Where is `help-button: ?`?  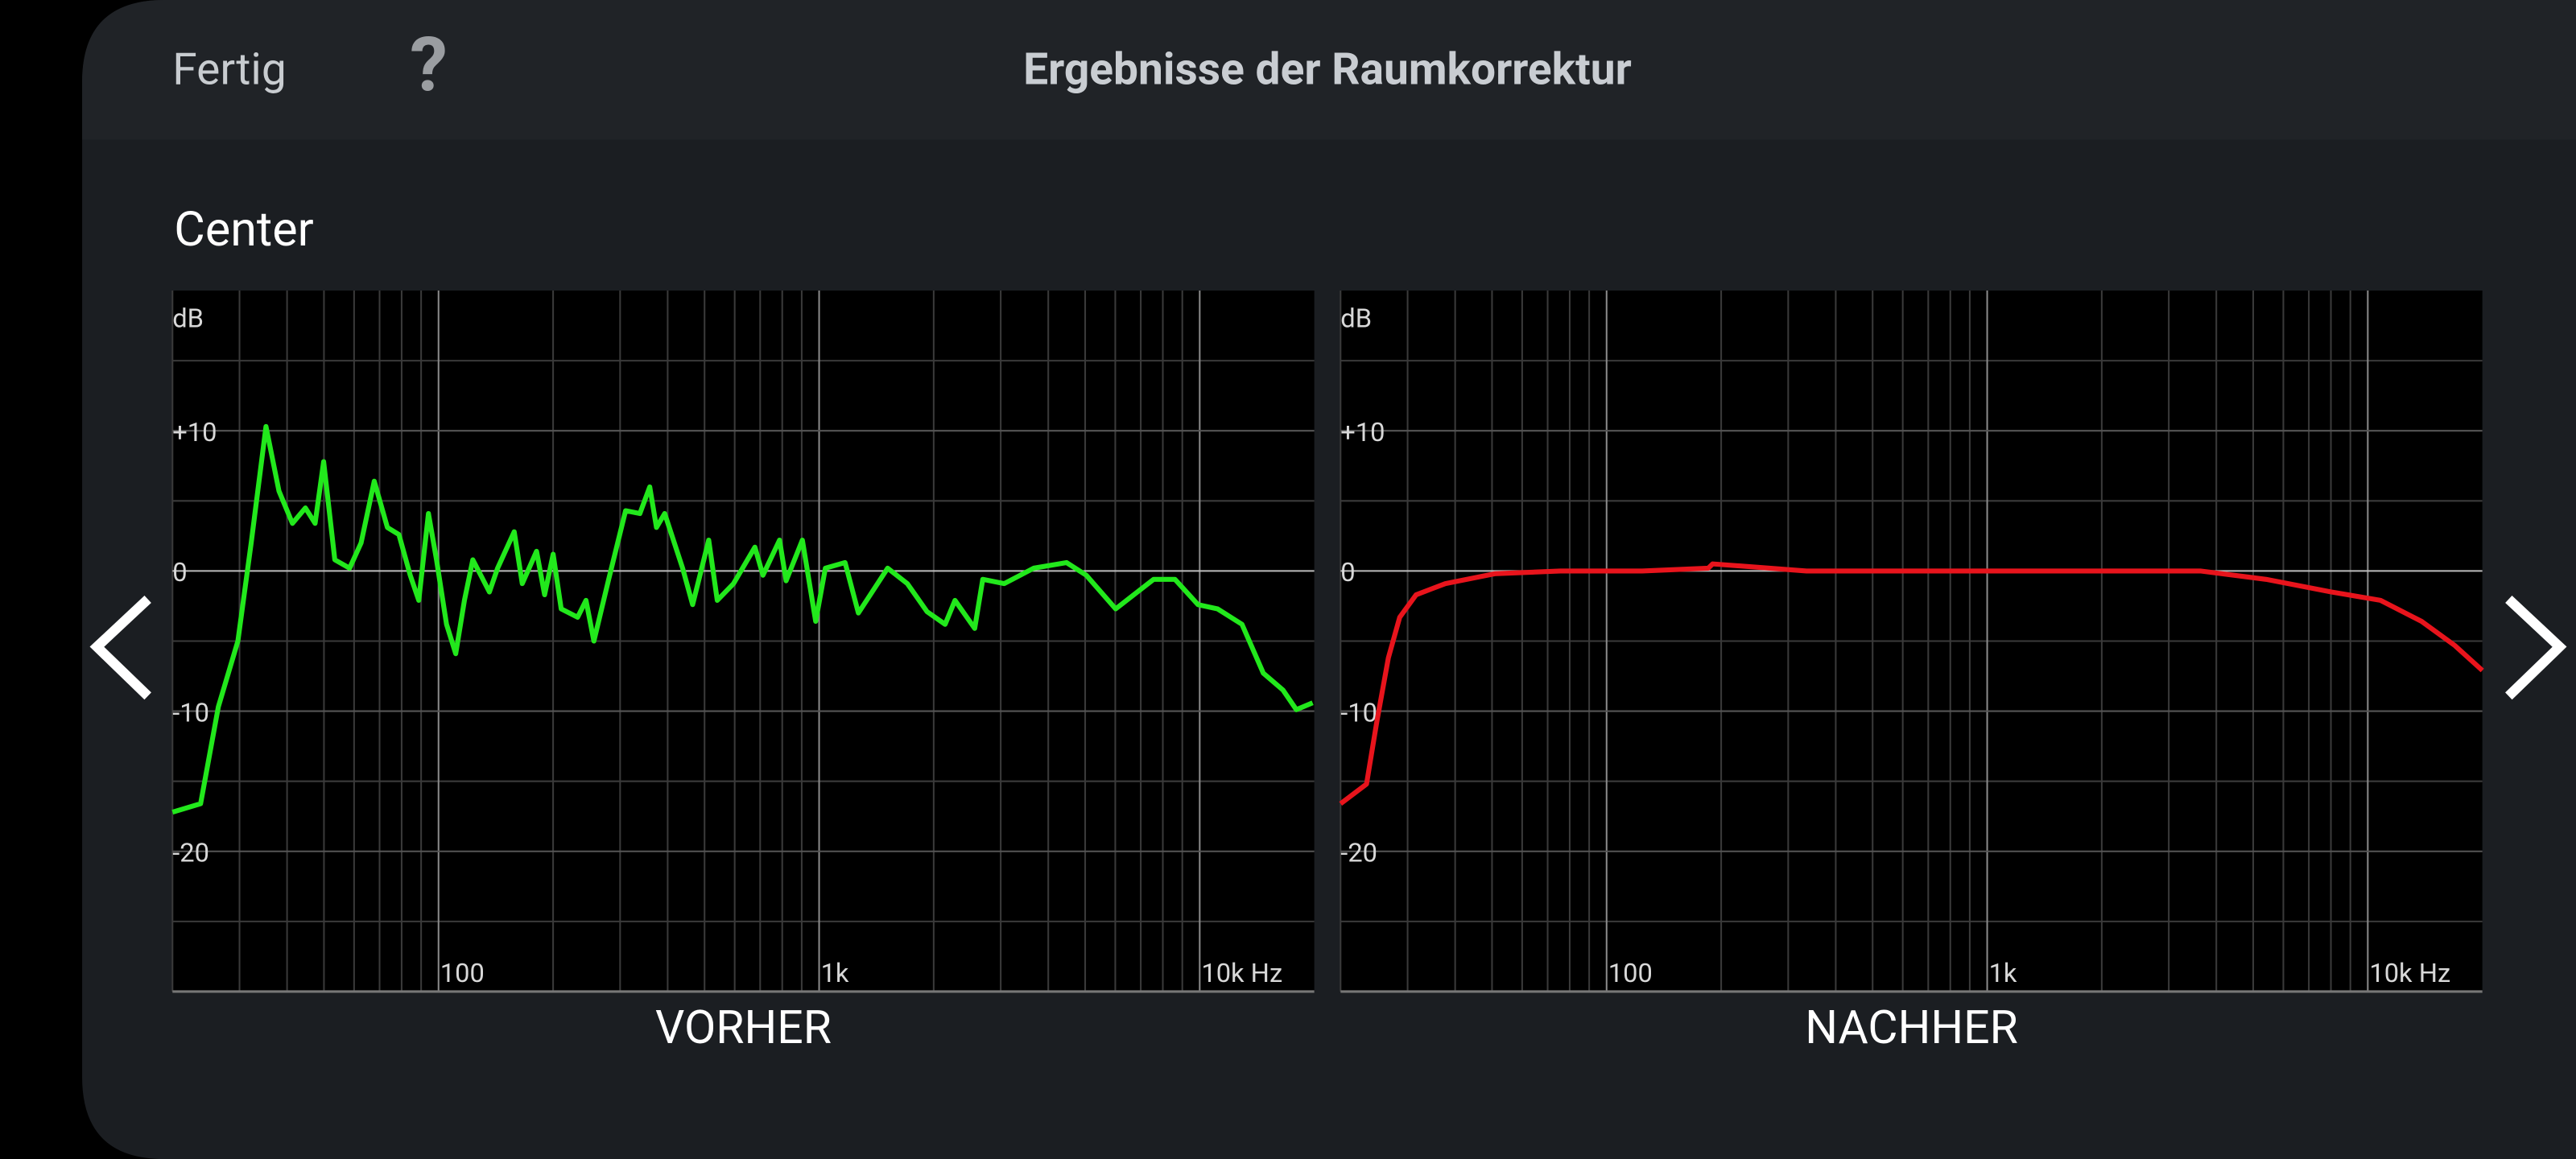
help-button: ? is located at coordinates (429, 65).